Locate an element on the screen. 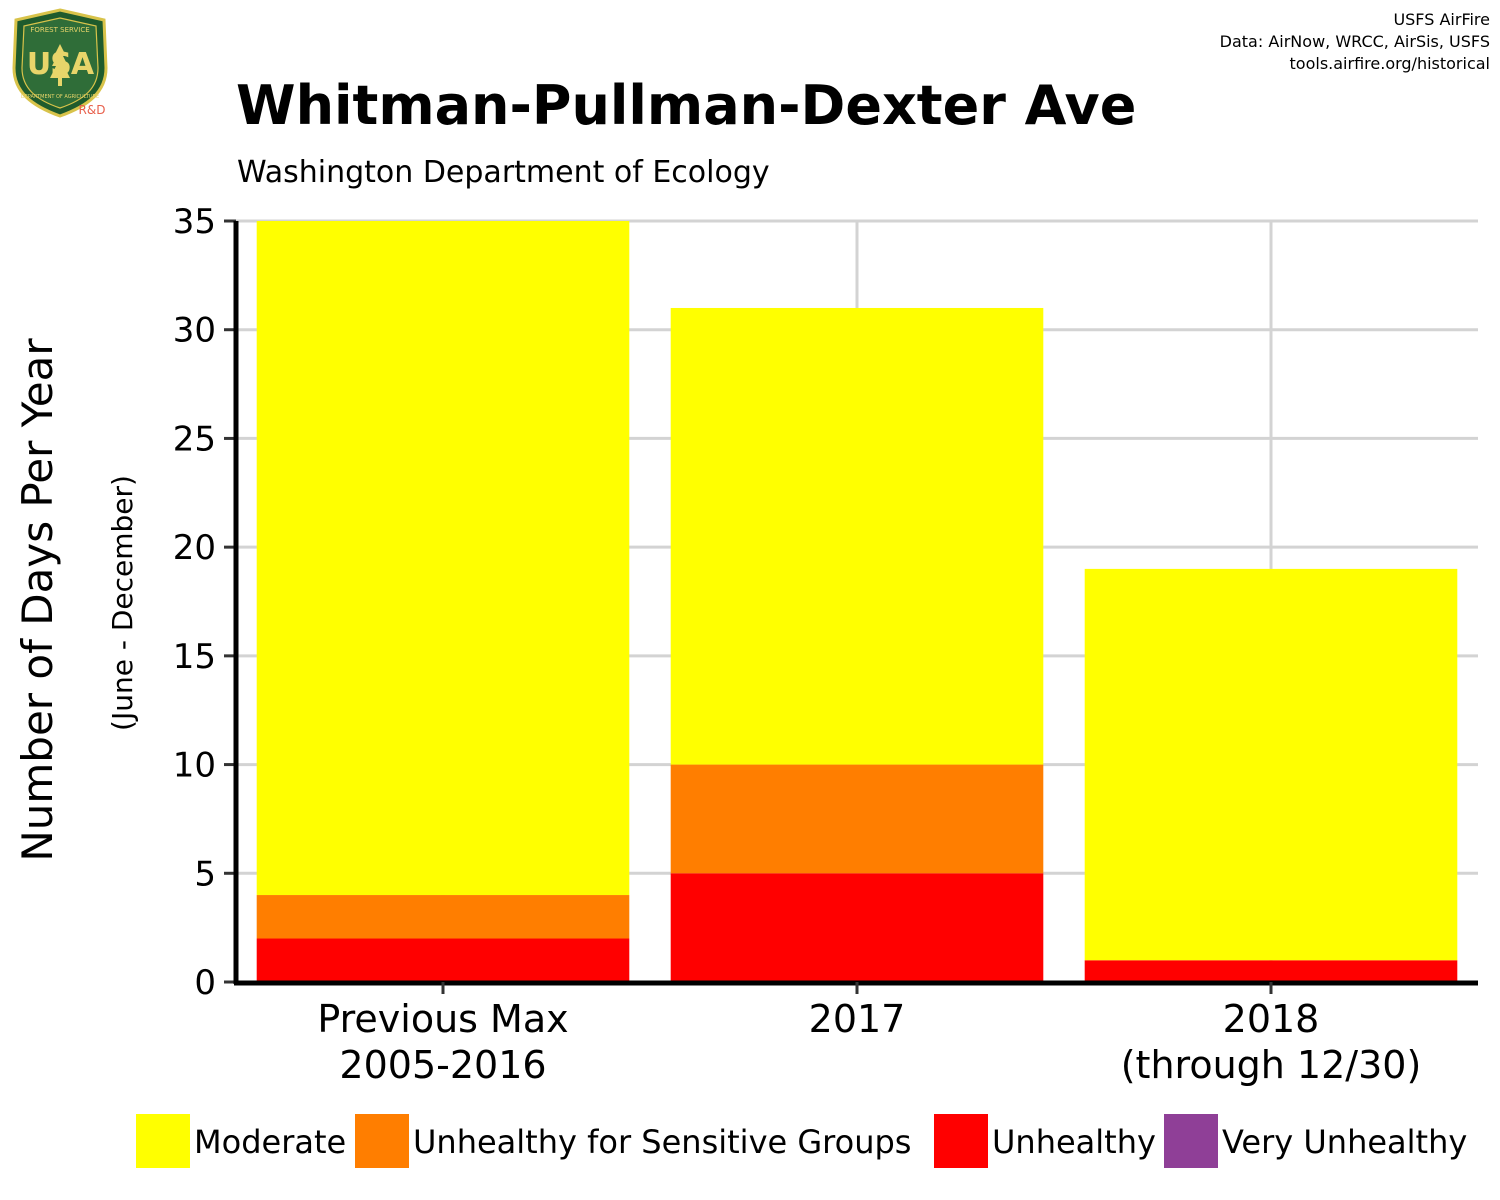 The height and width of the screenshot is (1200, 1500). logo-rd-tag: R&D is located at coordinates (92, 110).